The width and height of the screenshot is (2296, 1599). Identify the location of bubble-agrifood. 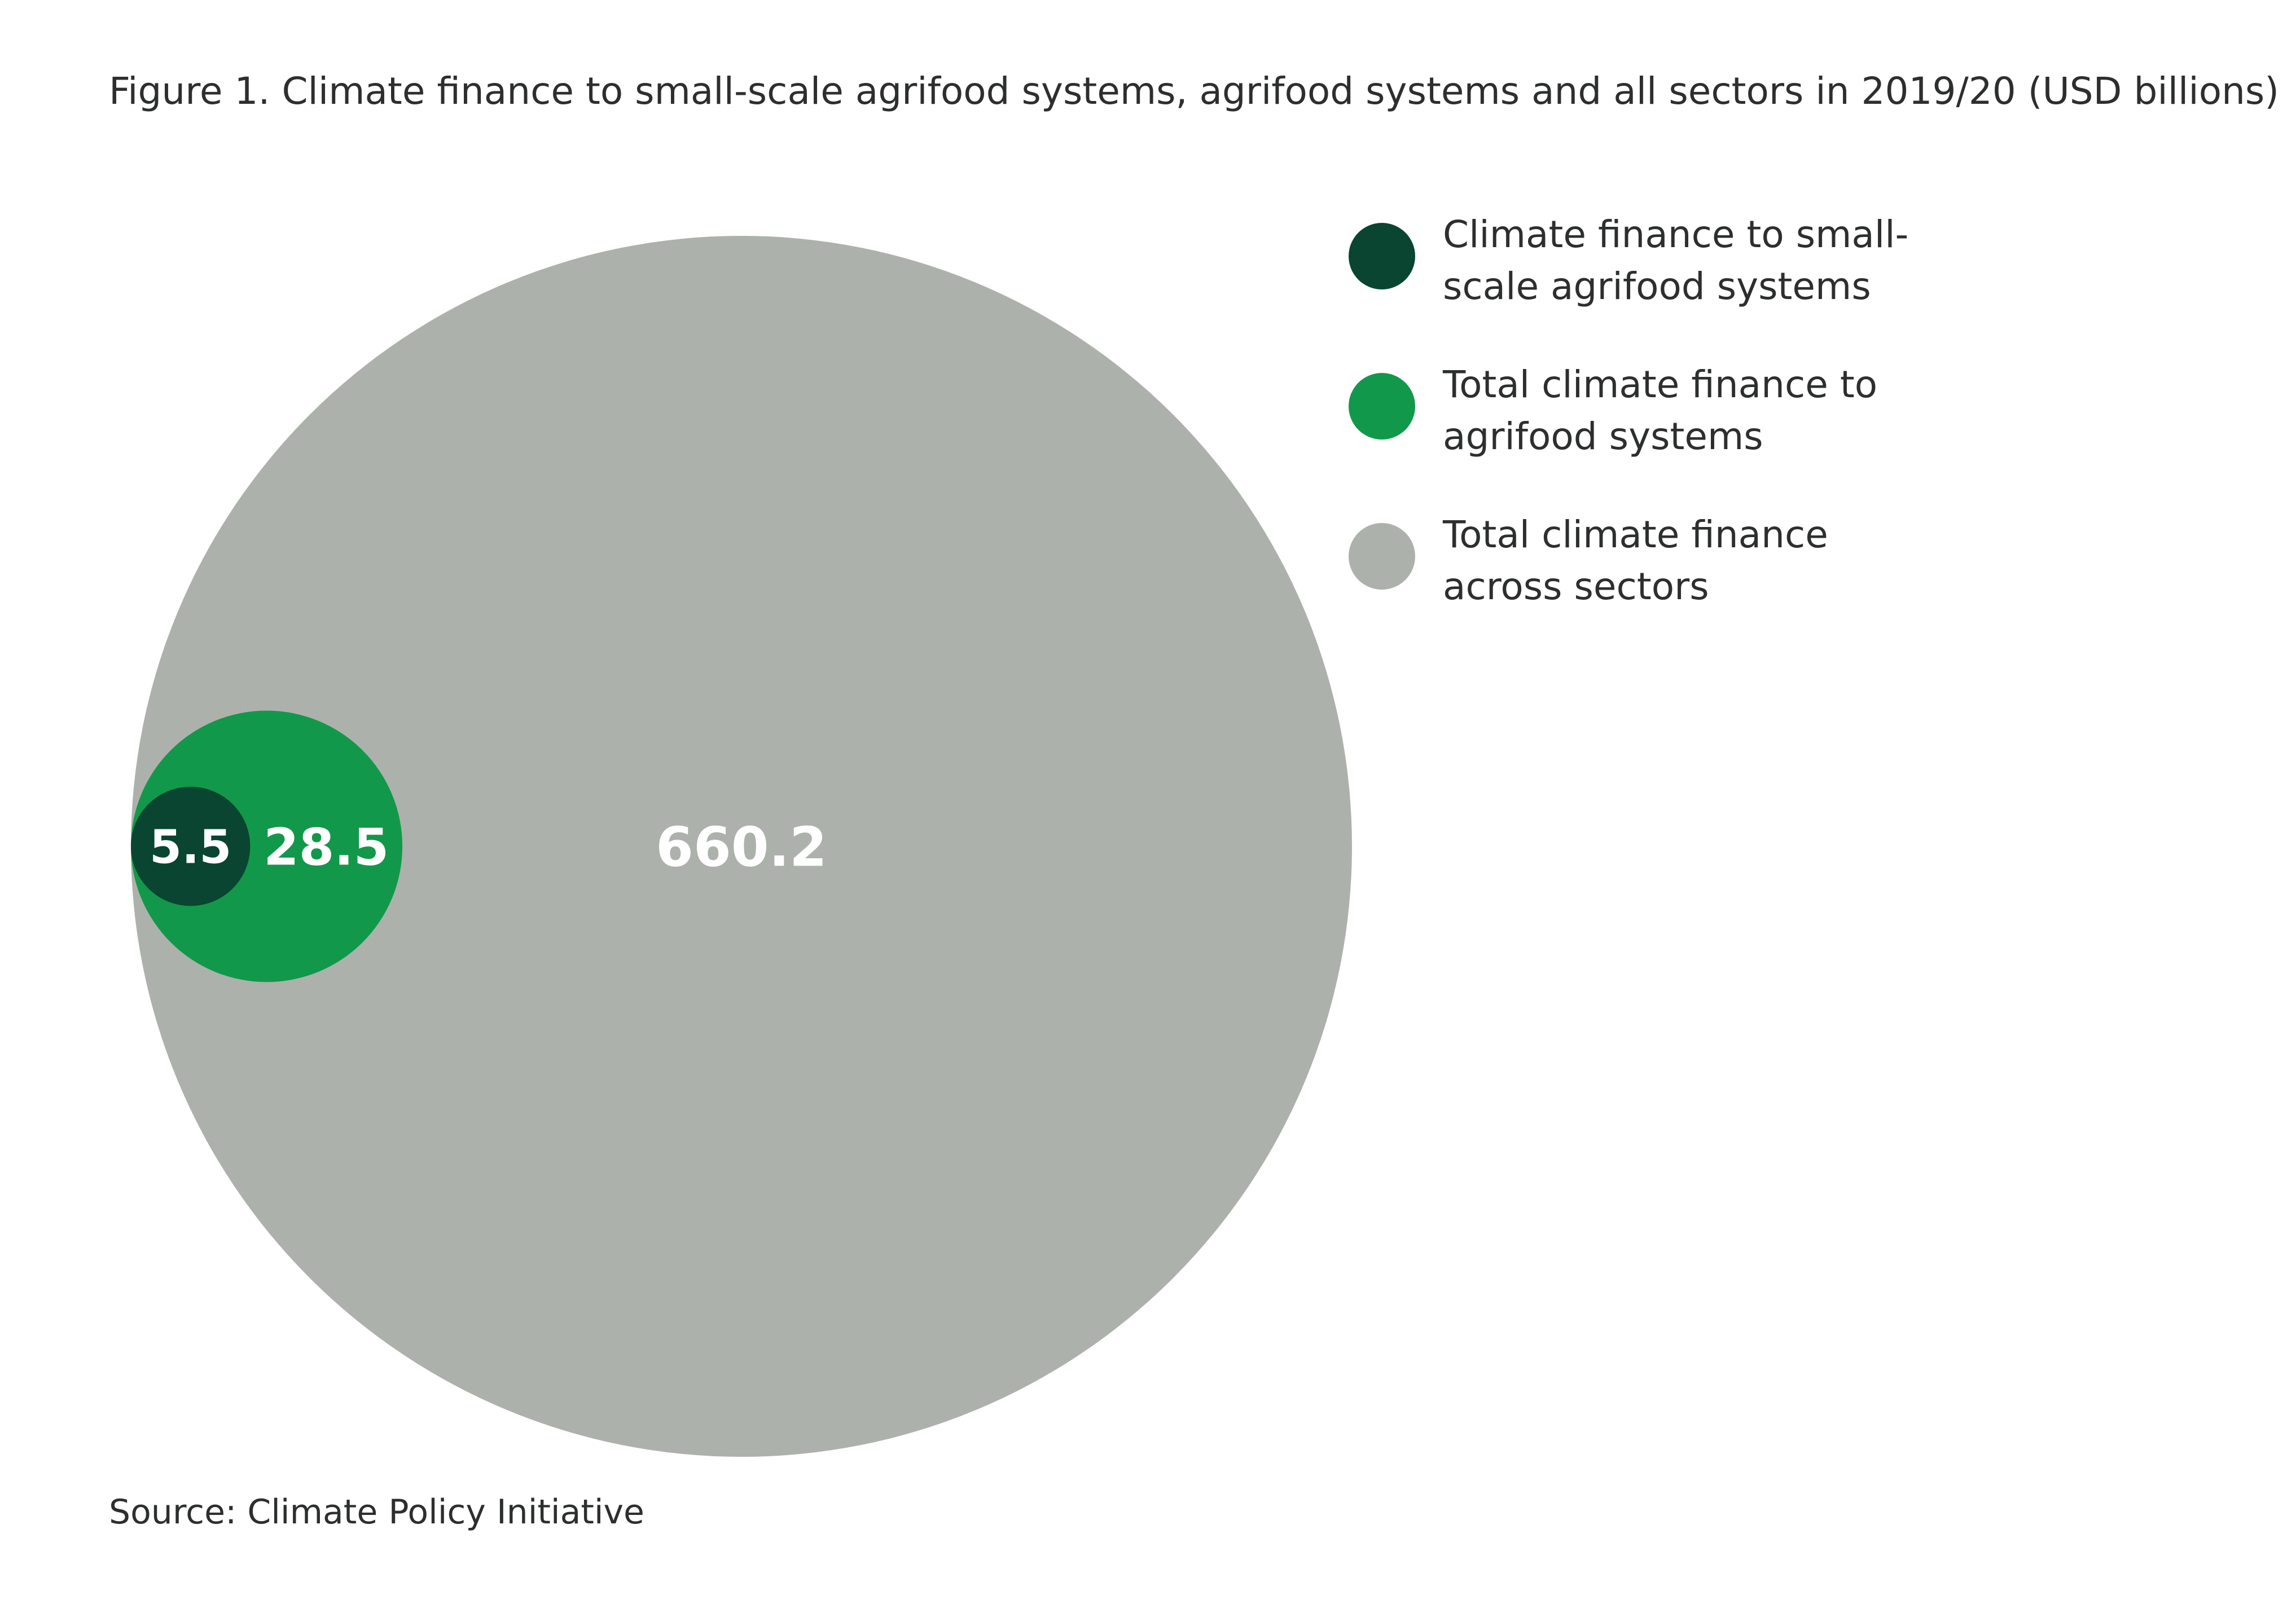
(267, 846).